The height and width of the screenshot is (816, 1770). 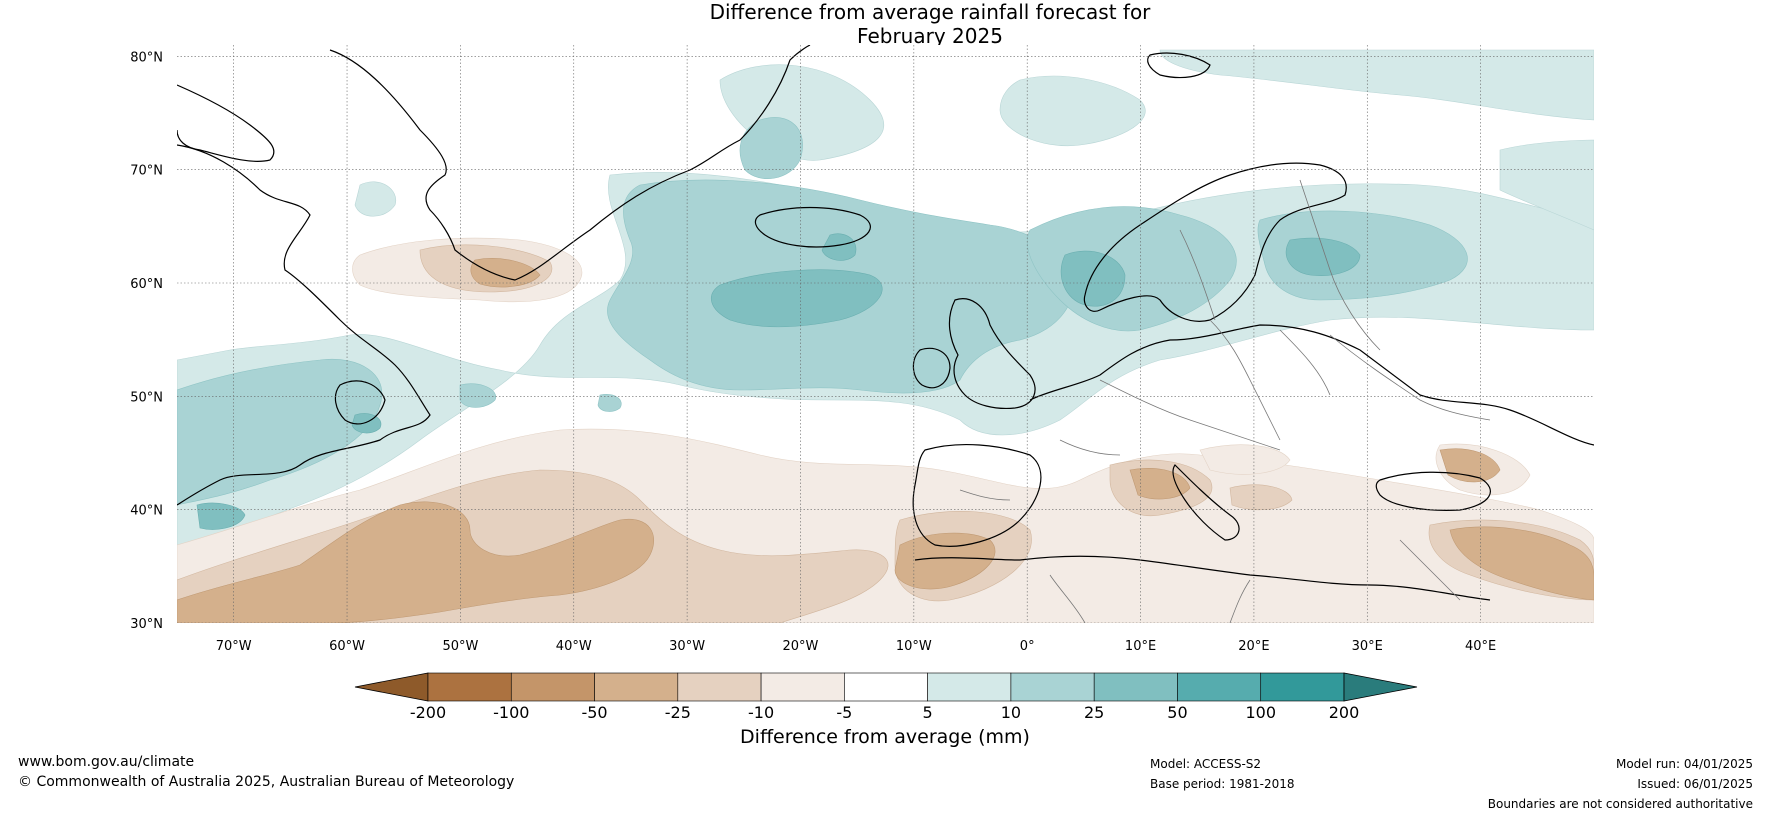 I want to click on black-sea-coast, so click(x=1433, y=491).